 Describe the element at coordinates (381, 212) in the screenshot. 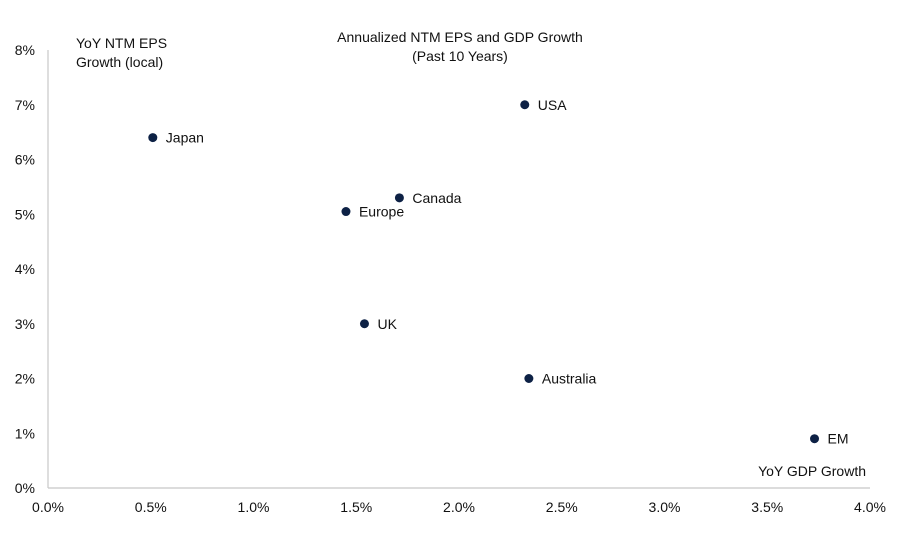

I see `point-label-europe: Europe` at that location.